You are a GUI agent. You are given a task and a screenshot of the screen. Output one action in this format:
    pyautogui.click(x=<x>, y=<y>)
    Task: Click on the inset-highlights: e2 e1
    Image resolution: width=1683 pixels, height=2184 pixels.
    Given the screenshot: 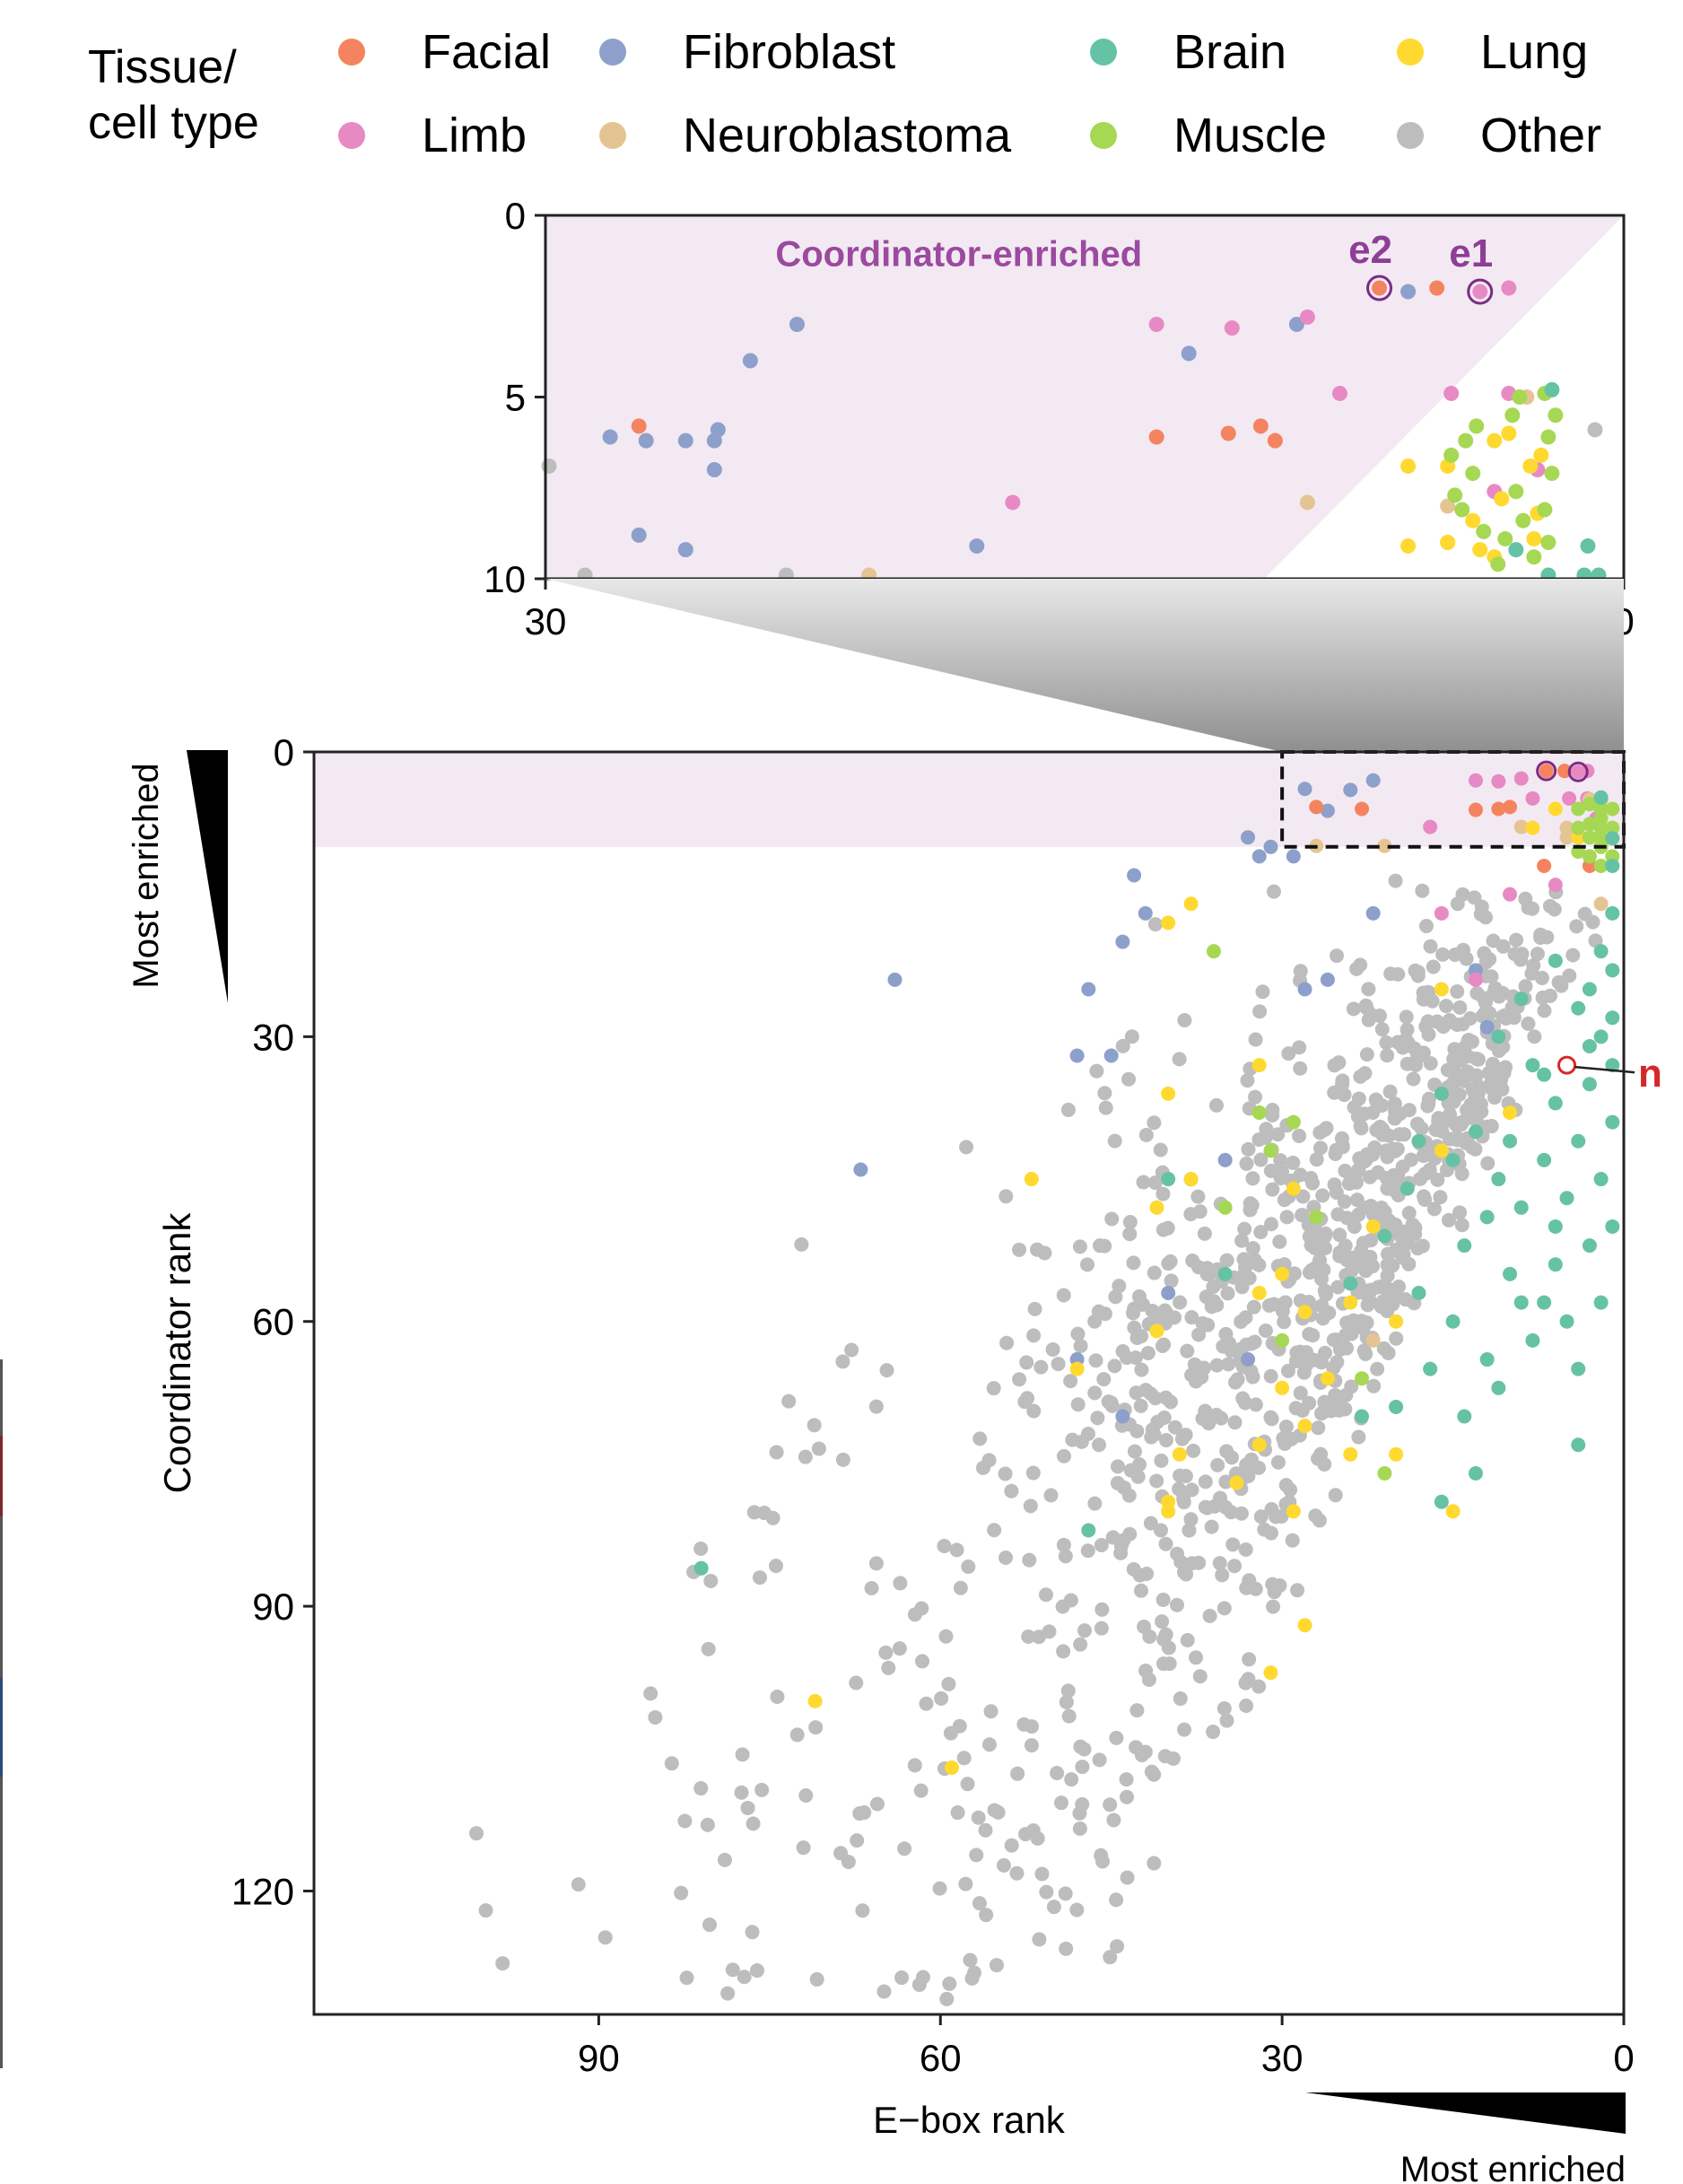 What is the action you would take?
    pyautogui.click(x=1421, y=266)
    